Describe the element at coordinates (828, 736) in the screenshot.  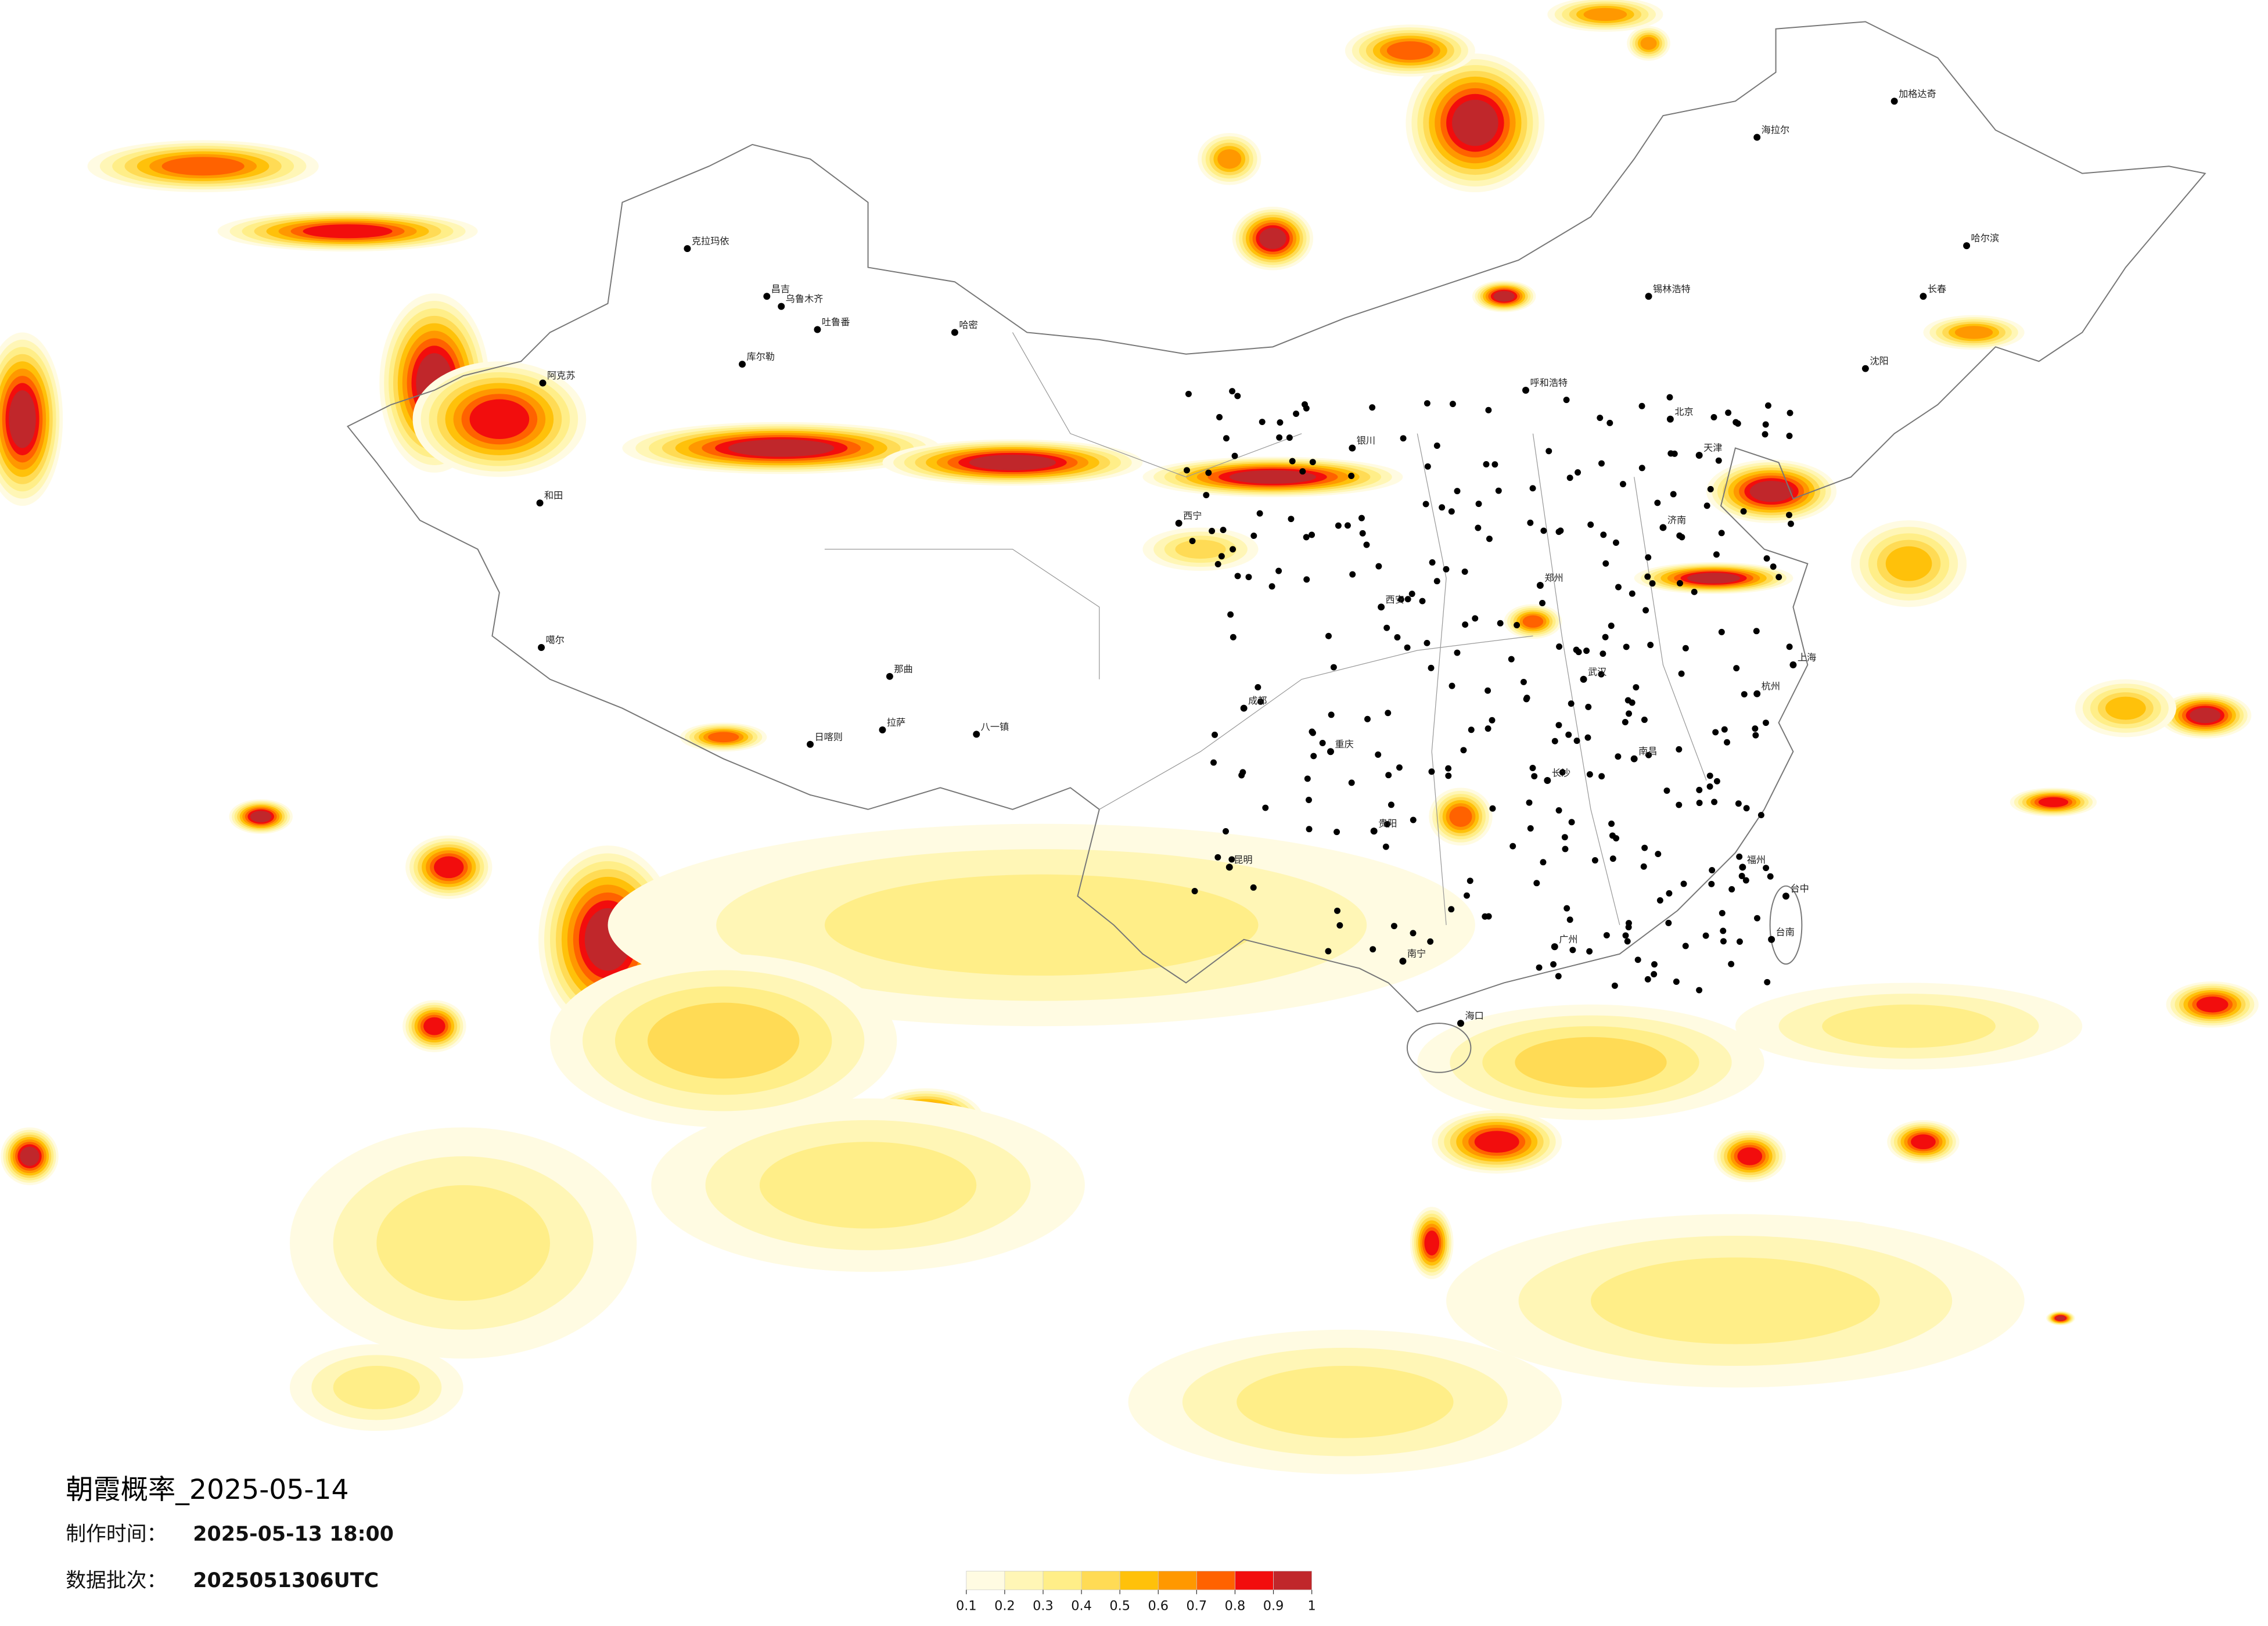
I see `city-label: 日喀则` at that location.